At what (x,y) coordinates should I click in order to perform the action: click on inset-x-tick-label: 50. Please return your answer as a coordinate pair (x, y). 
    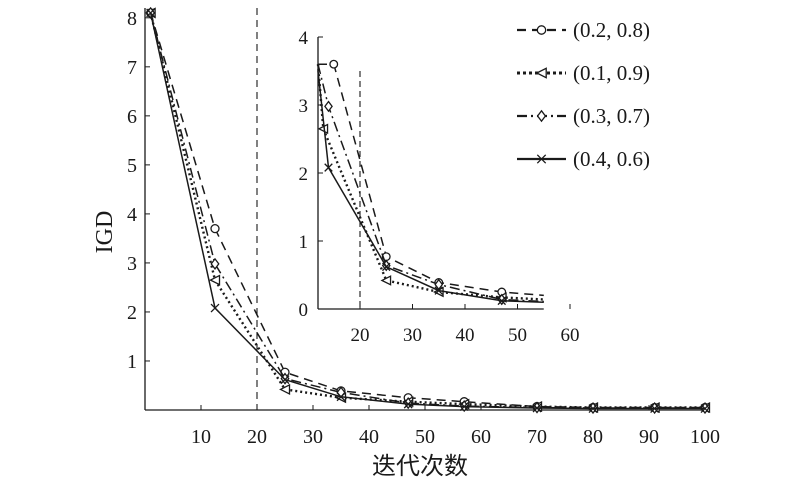
    Looking at the image, I should click on (517, 335).